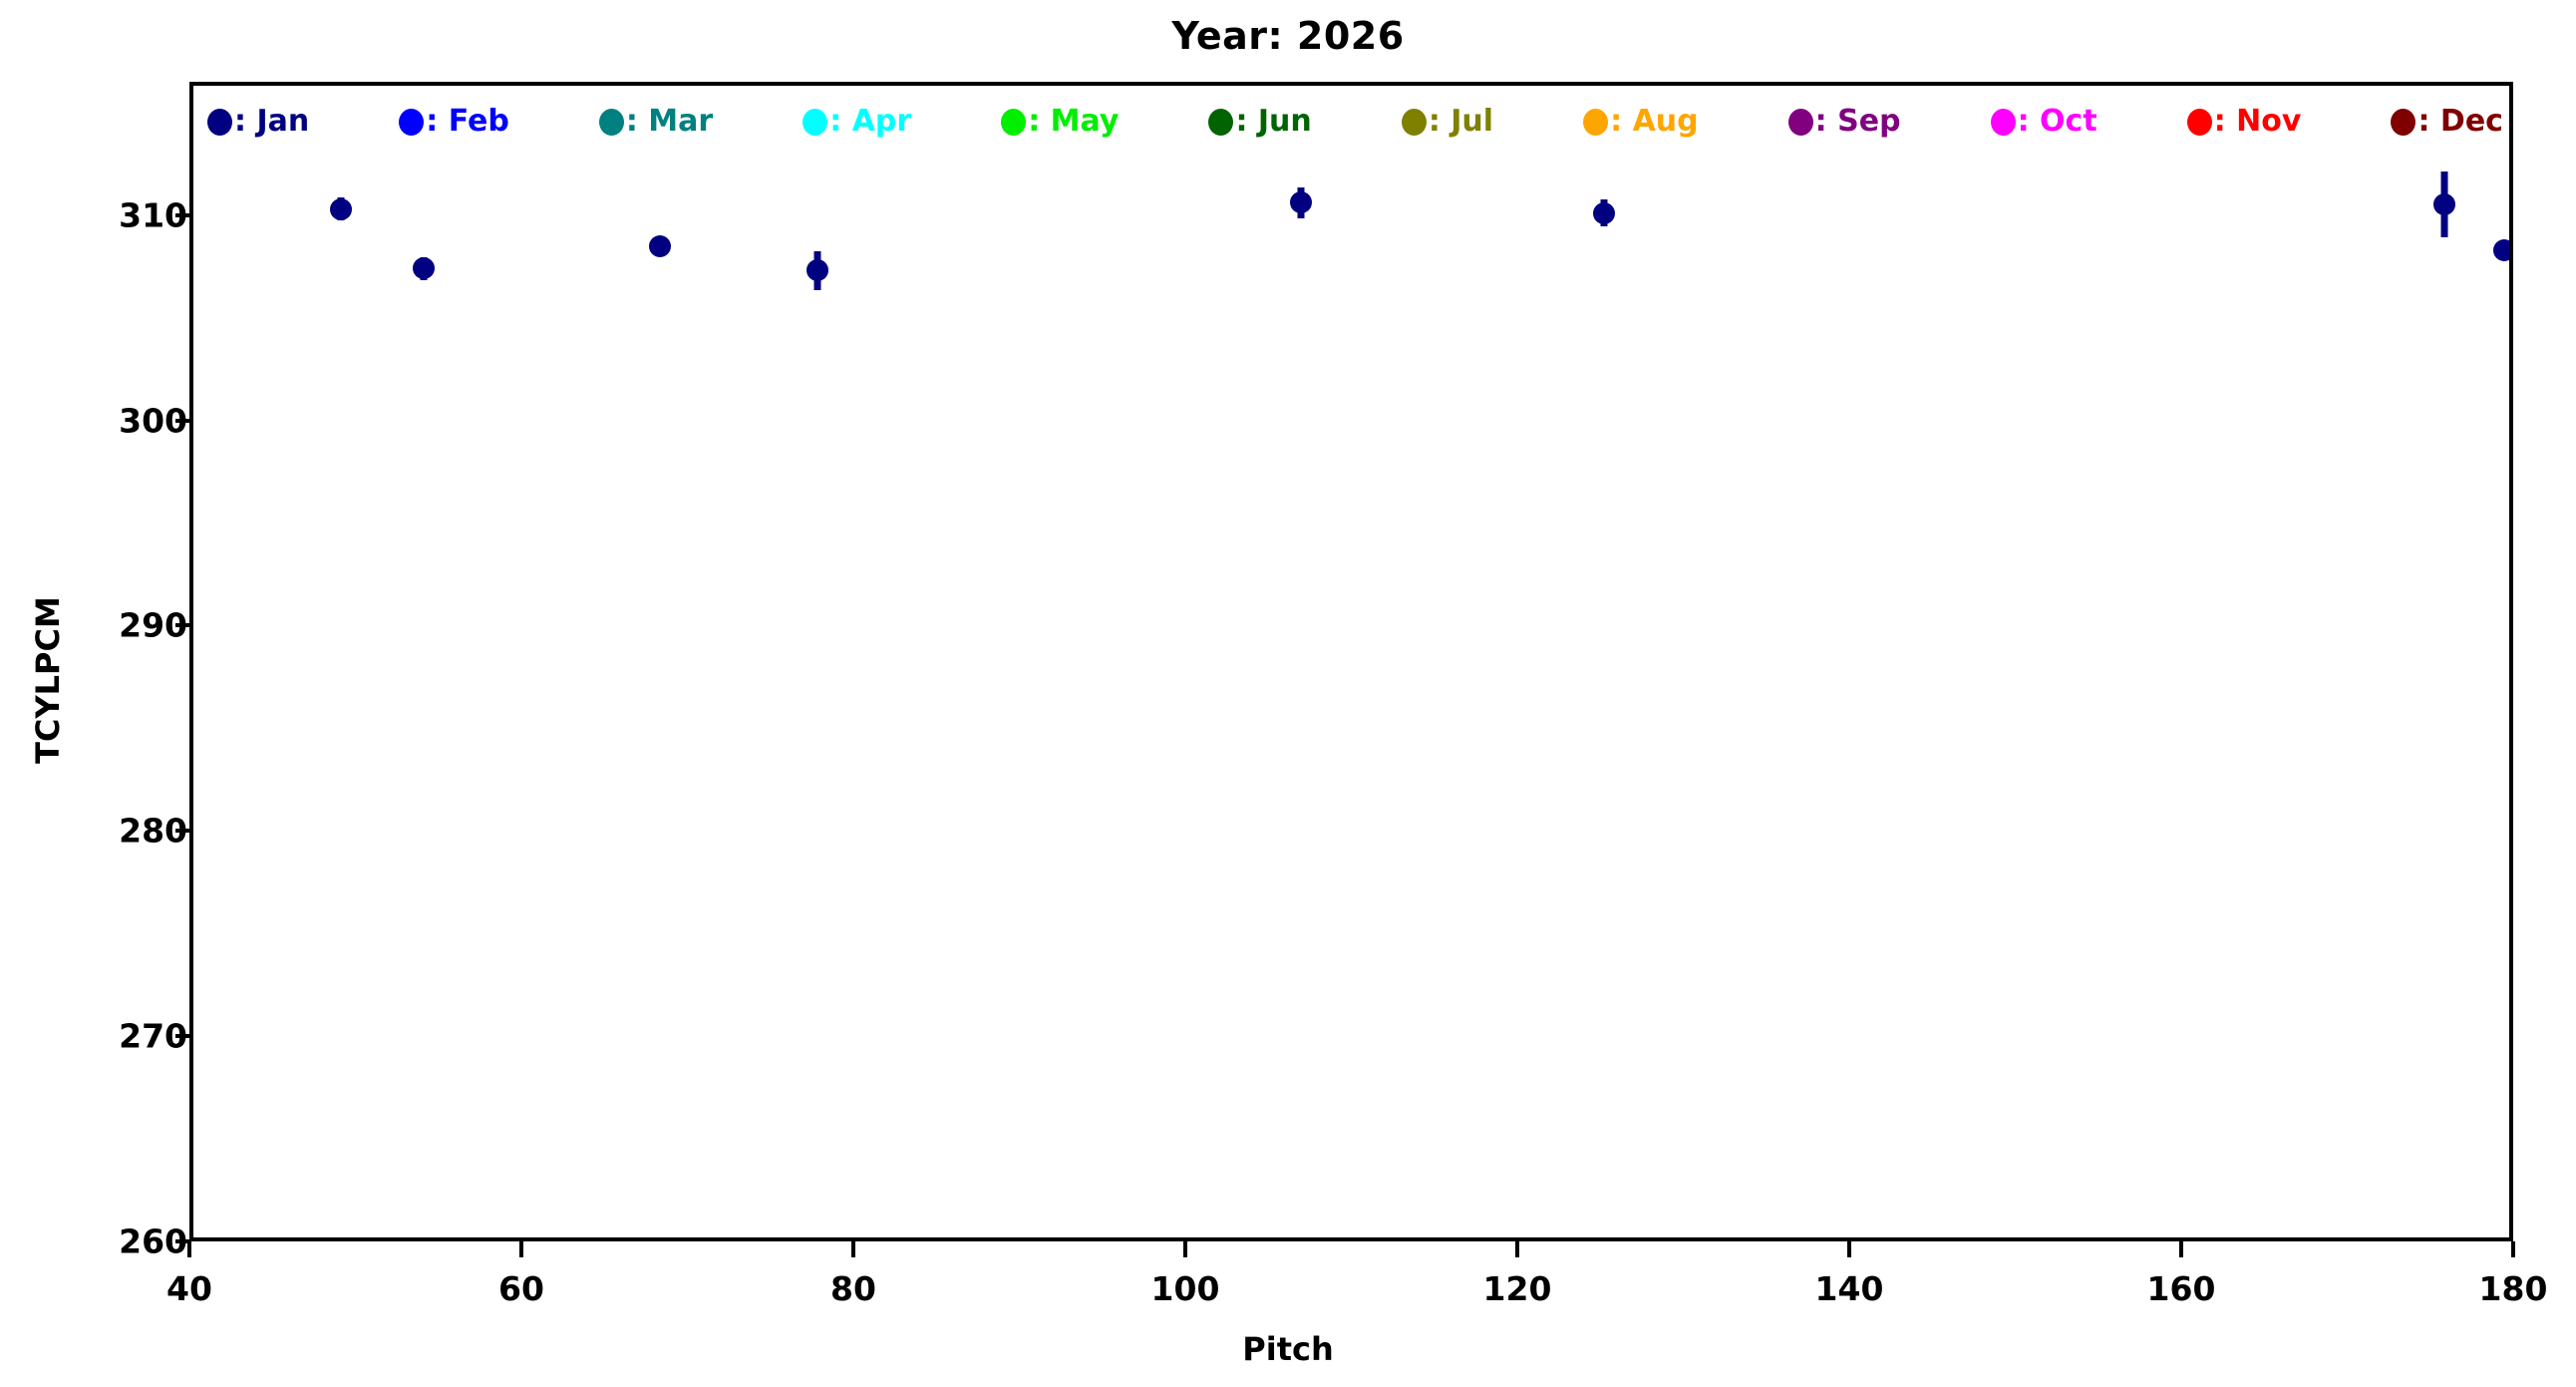  Describe the element at coordinates (153, 625) in the screenshot. I see `y-tick-label: 290` at that location.